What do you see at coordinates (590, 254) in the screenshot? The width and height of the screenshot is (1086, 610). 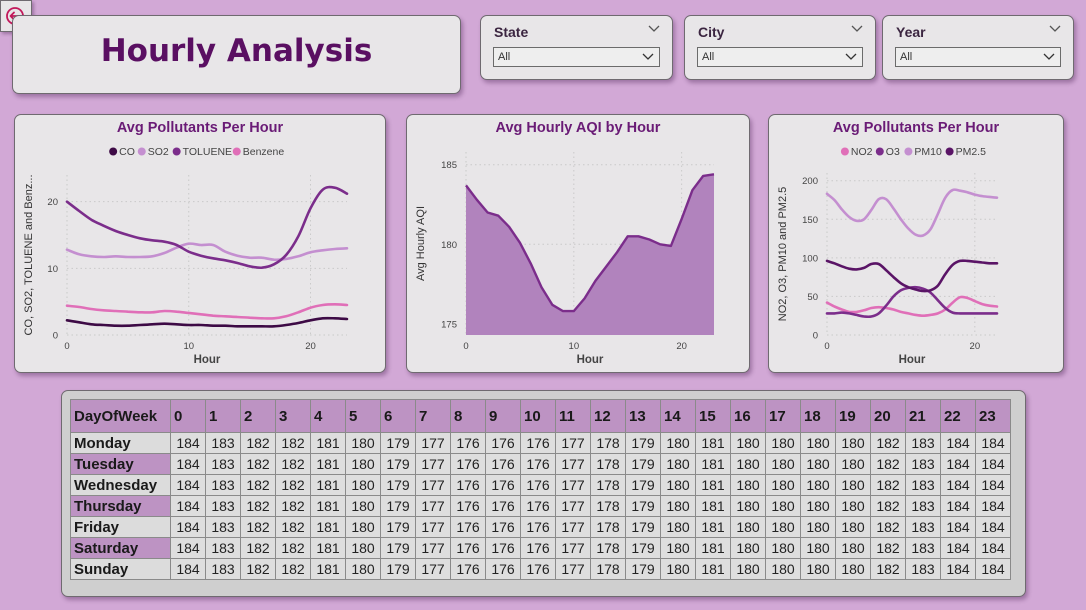 I see `area-fill` at bounding box center [590, 254].